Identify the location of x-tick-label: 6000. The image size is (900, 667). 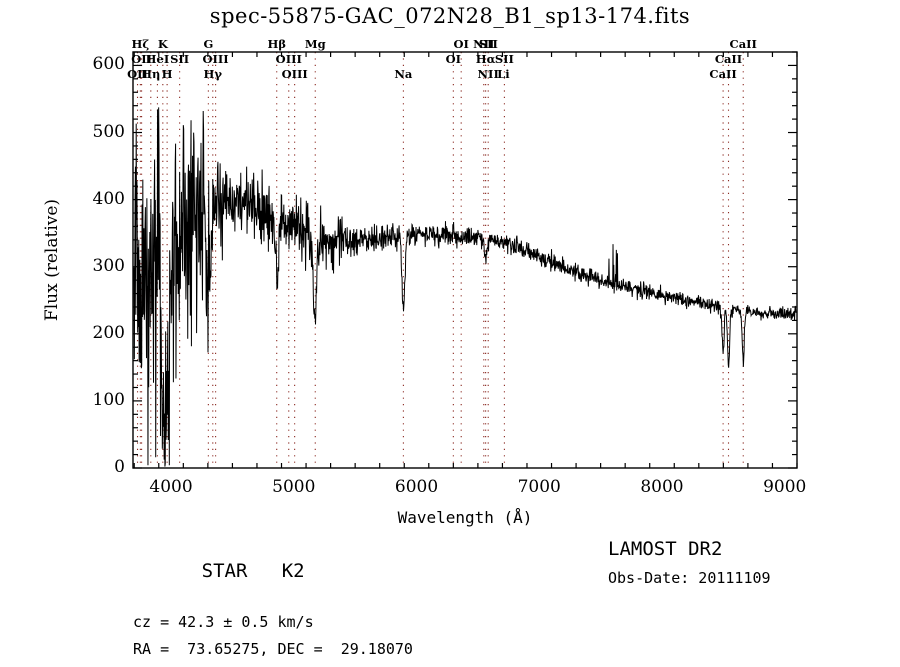
(416, 487).